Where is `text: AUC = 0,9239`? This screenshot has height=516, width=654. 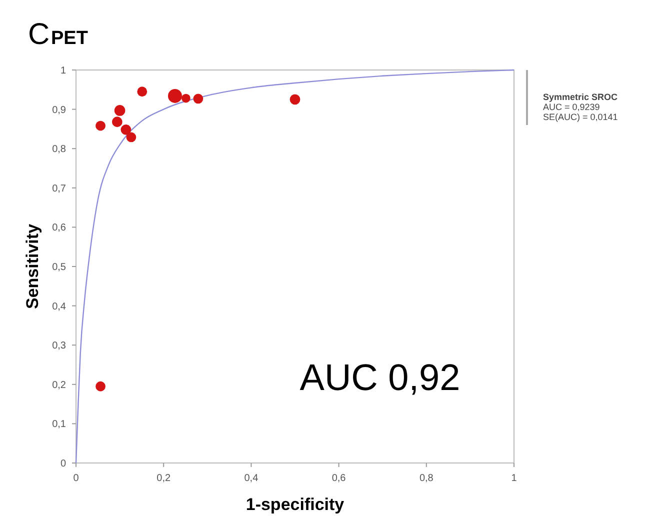 text: AUC = 0,9239 is located at coordinates (571, 107).